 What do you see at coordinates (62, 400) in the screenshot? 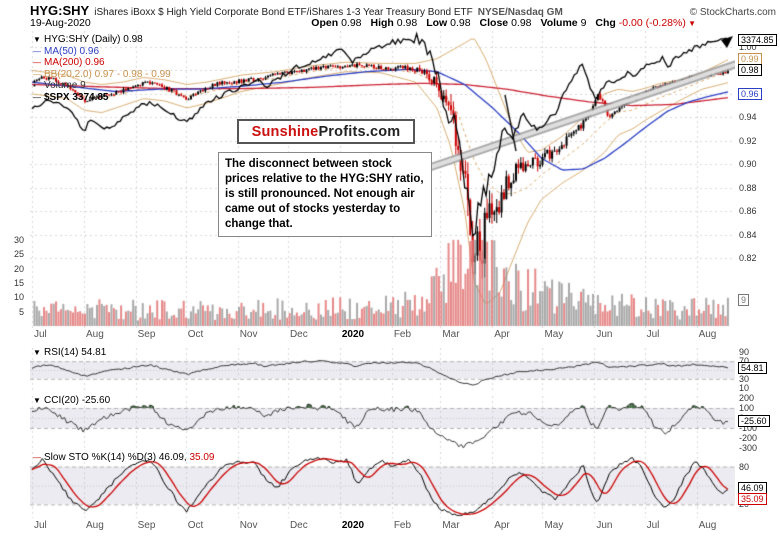
I see `cci-label: CCI(20)` at bounding box center [62, 400].